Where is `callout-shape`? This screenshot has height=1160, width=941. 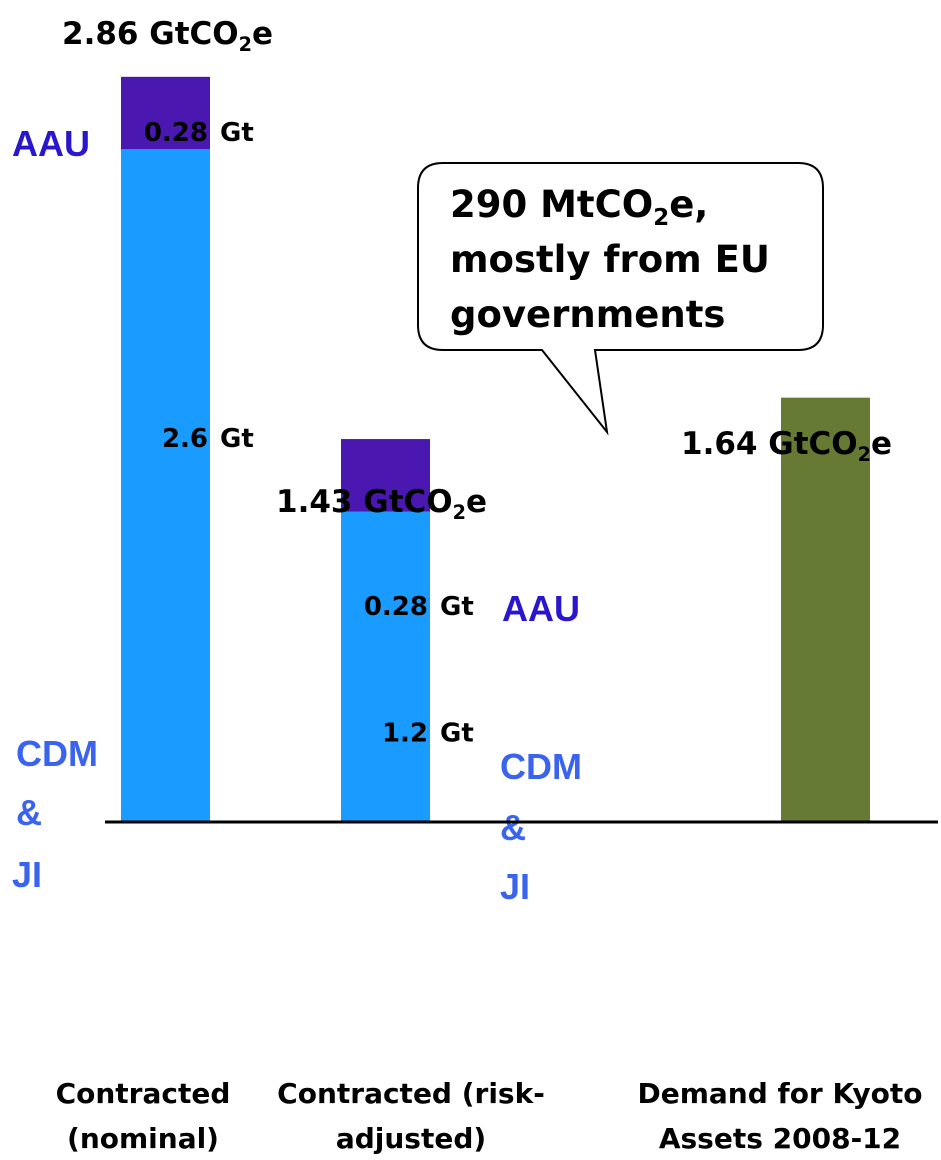 callout-shape is located at coordinates (620, 299).